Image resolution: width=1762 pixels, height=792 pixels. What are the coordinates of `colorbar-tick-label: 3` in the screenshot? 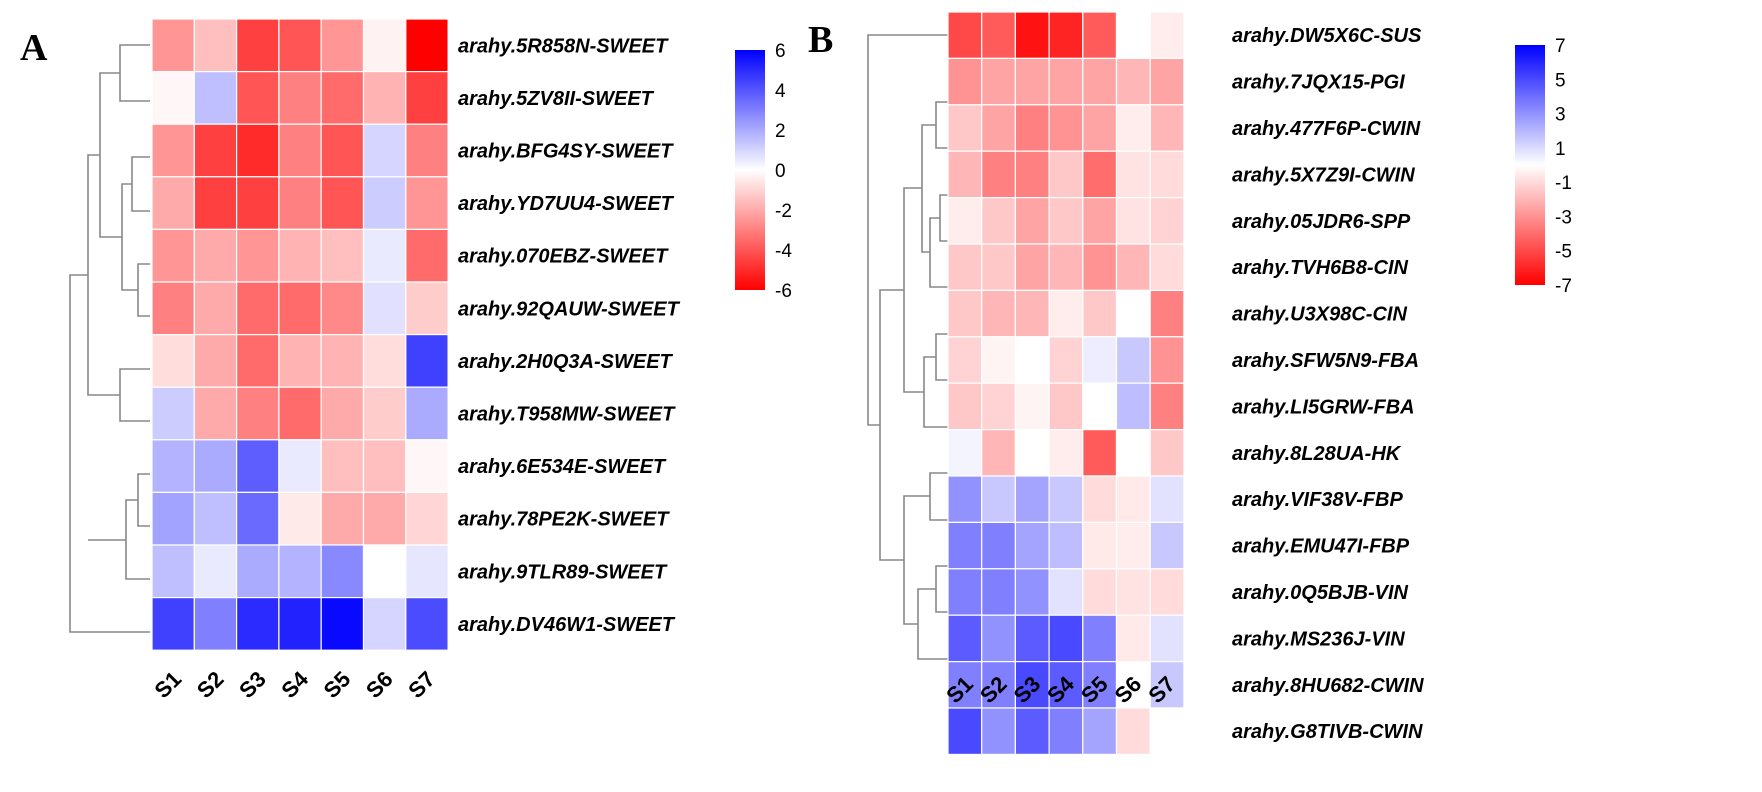 It's located at (1560, 115).